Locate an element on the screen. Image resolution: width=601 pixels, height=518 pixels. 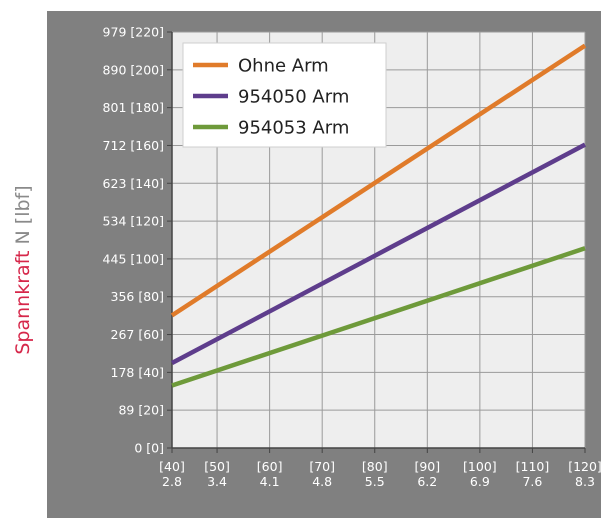
x-tick-label: 4.8 is located at coordinates (322, 481).